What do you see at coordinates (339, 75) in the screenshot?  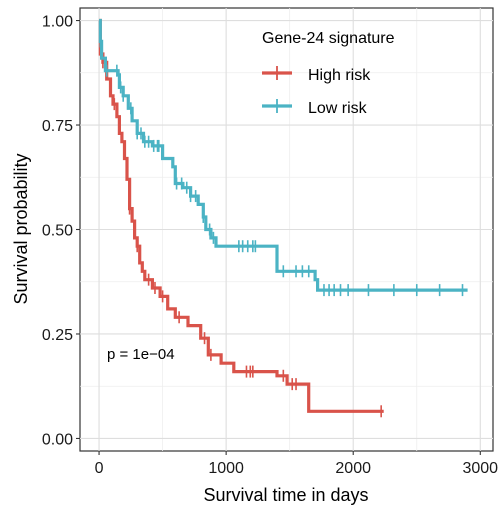 I see `legend-label-high-risk: High risk` at bounding box center [339, 75].